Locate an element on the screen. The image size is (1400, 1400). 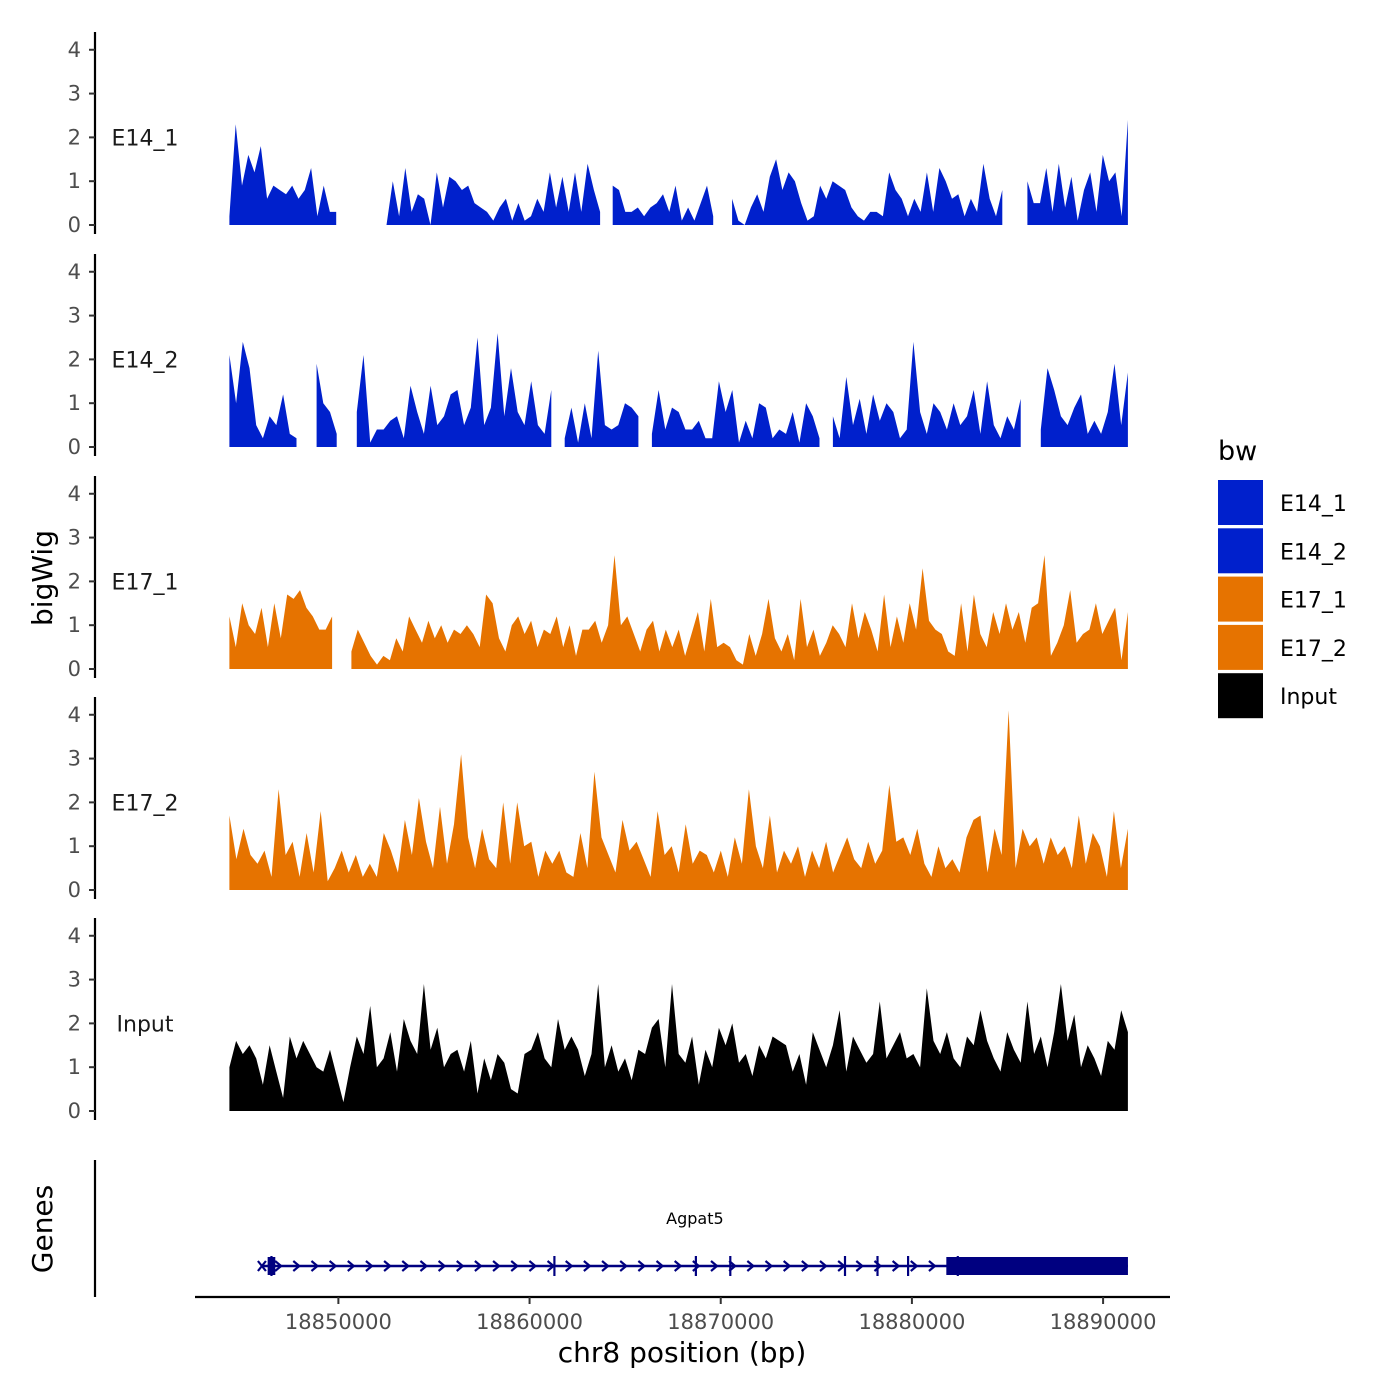
legend-item: E17_2 is located at coordinates (1282, 647).